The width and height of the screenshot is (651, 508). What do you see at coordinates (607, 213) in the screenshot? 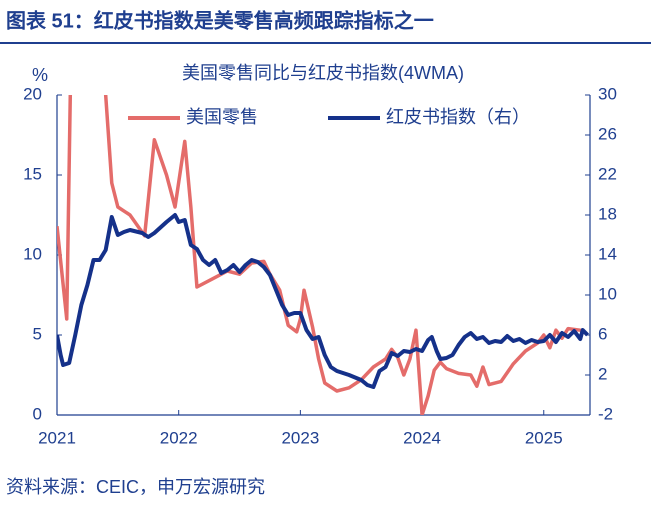
I see `y2-tick-label: 18` at bounding box center [607, 213].